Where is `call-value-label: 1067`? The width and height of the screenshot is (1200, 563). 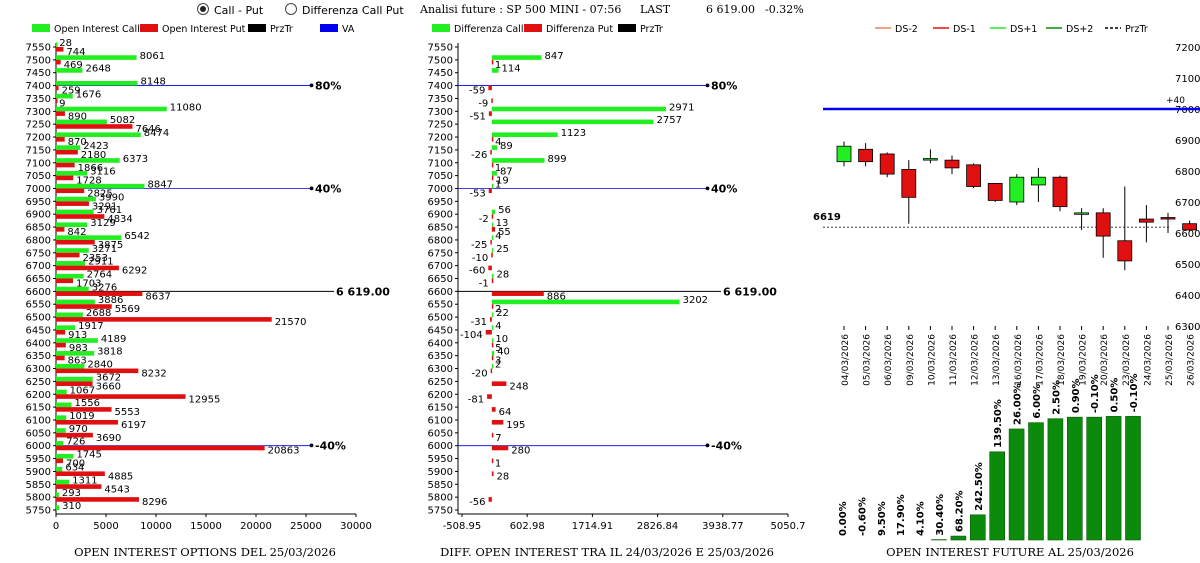 call-value-label: 1067 is located at coordinates (82, 390).